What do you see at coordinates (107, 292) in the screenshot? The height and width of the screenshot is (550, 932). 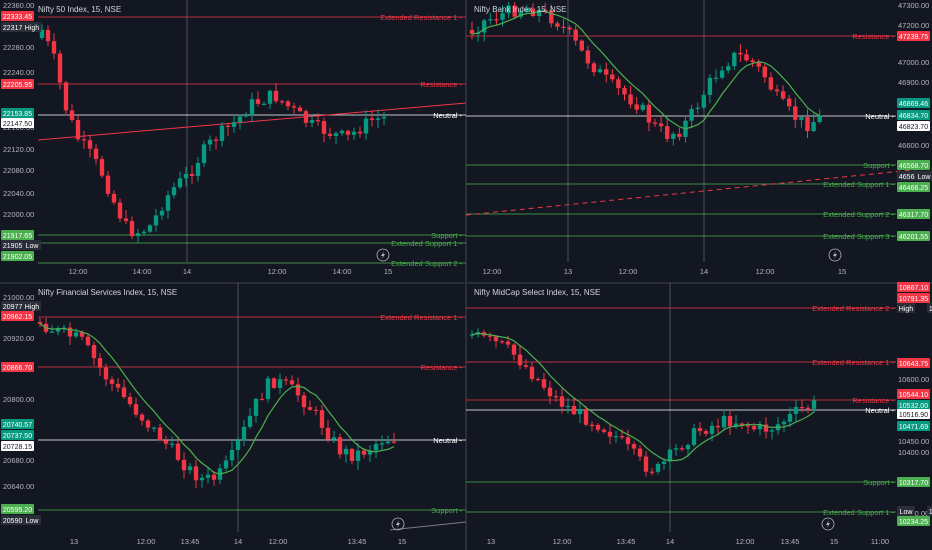 I see `chart-title: Nifty Financial Services Index, 15, NSE` at bounding box center [107, 292].